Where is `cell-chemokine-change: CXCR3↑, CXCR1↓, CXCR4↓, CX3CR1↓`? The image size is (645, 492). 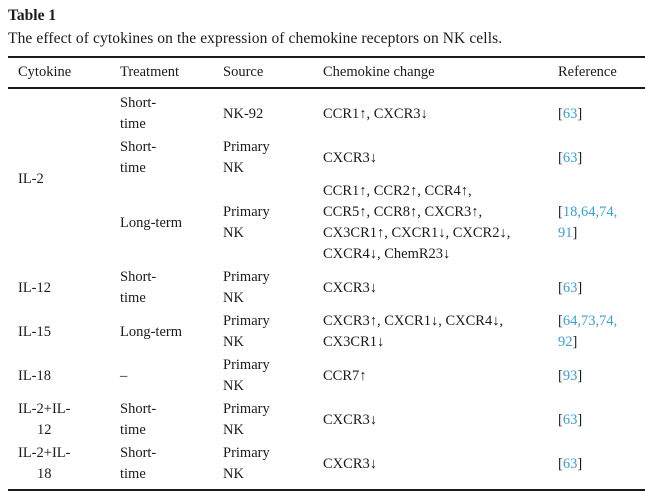
cell-chemokine-change: CXCR3↑, CXCR1↓, CXCR4↓, CX3CR1↓ is located at coordinates (440, 332).